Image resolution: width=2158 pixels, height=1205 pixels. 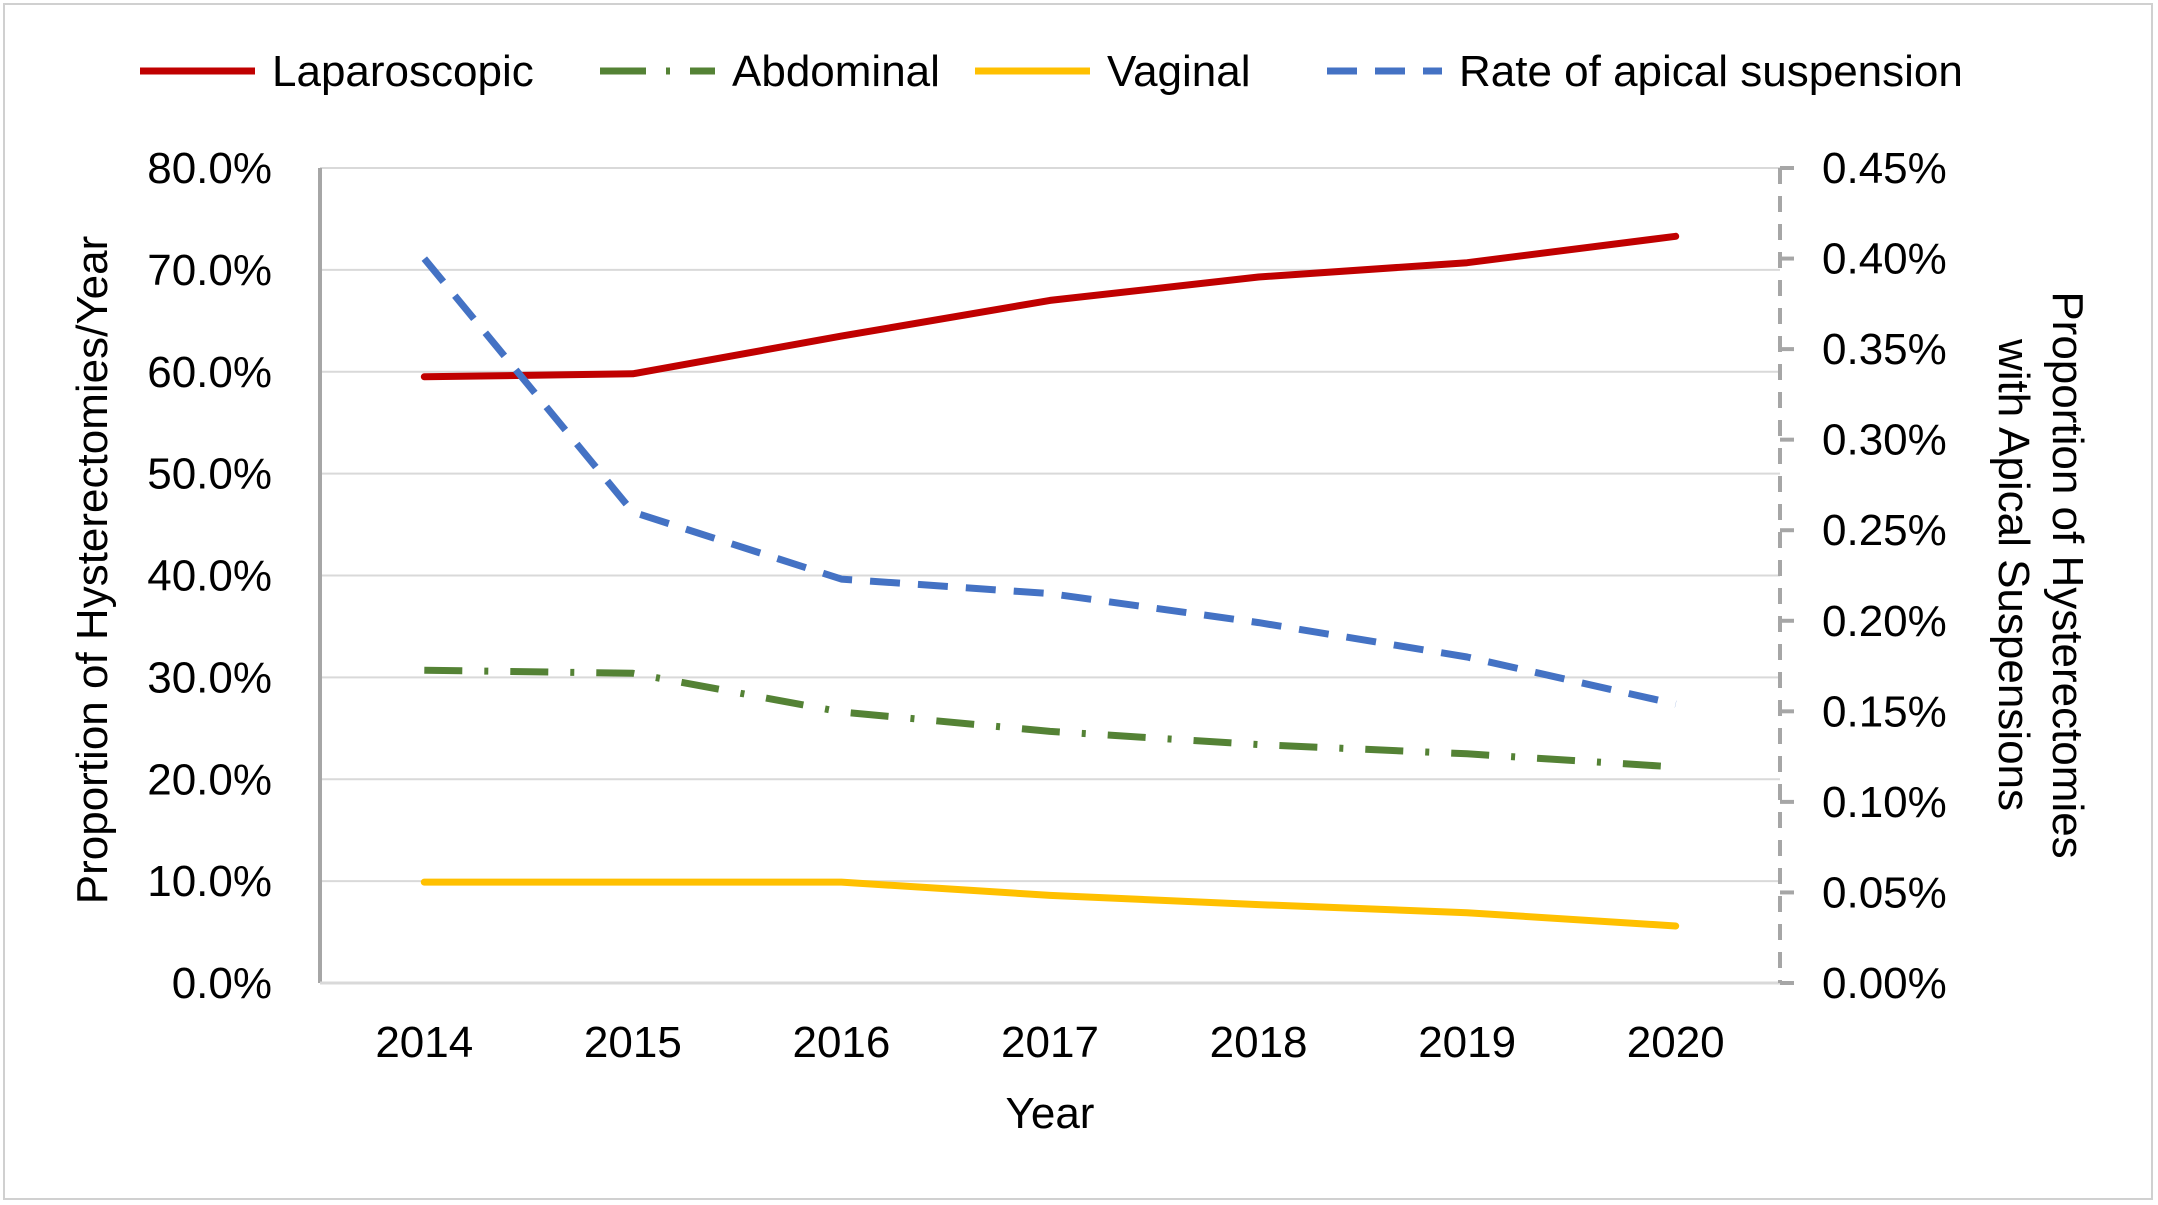 What do you see at coordinates (209, 881) in the screenshot?
I see `y-tick-label: 10.0%` at bounding box center [209, 881].